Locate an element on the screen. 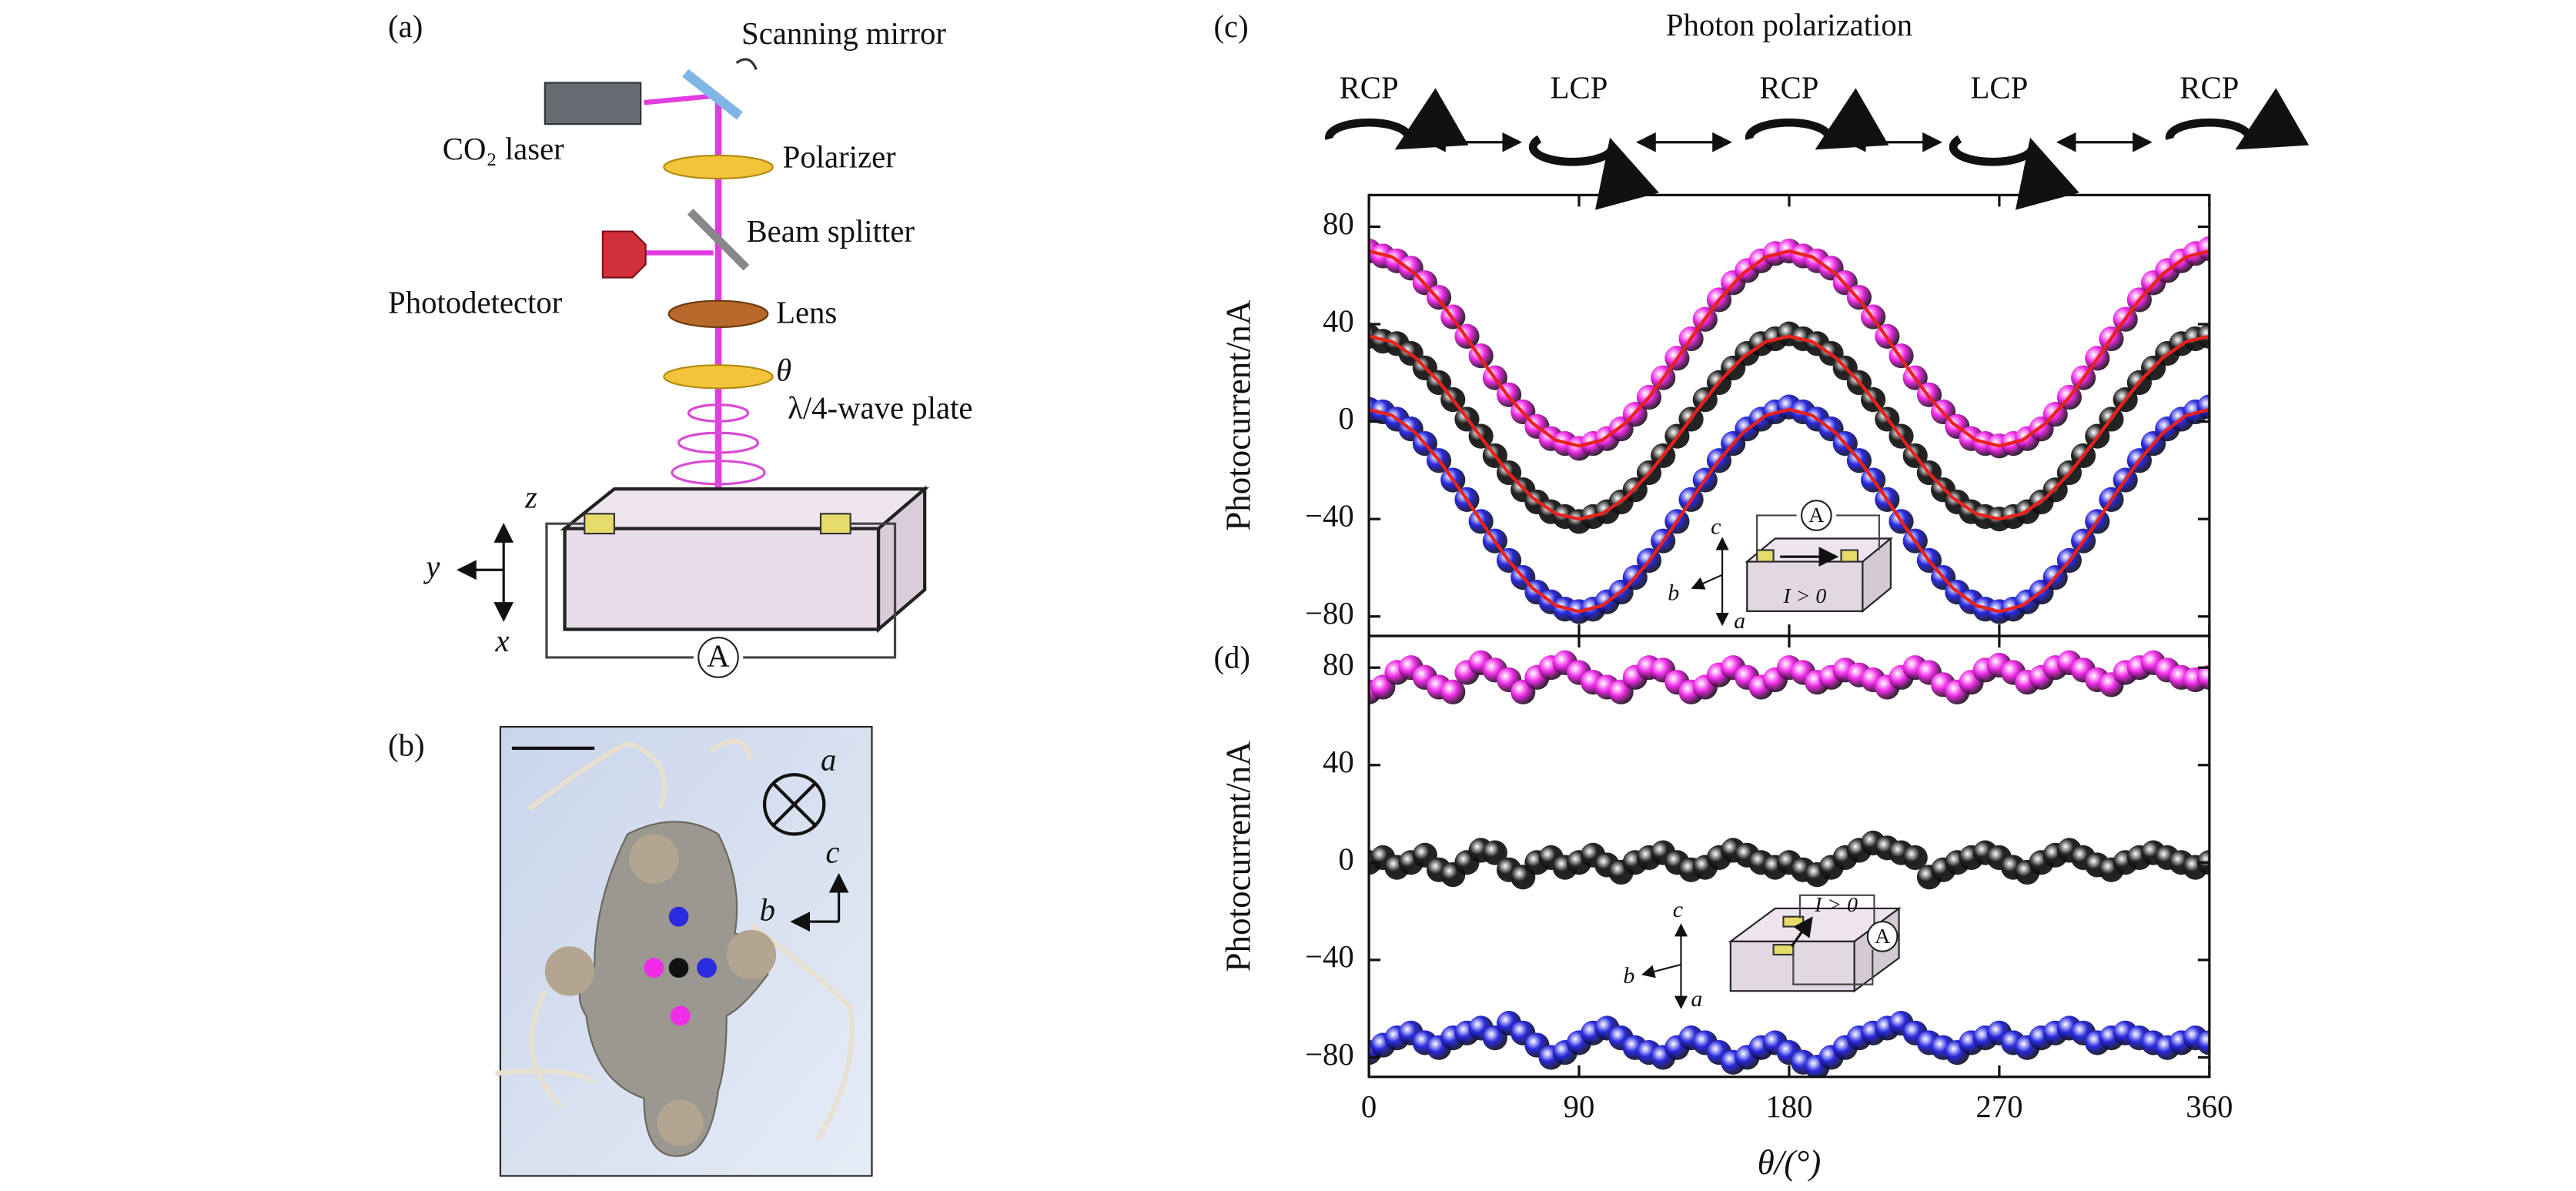 This screenshot has height=1191, width=2576. lens is located at coordinates (718, 314).